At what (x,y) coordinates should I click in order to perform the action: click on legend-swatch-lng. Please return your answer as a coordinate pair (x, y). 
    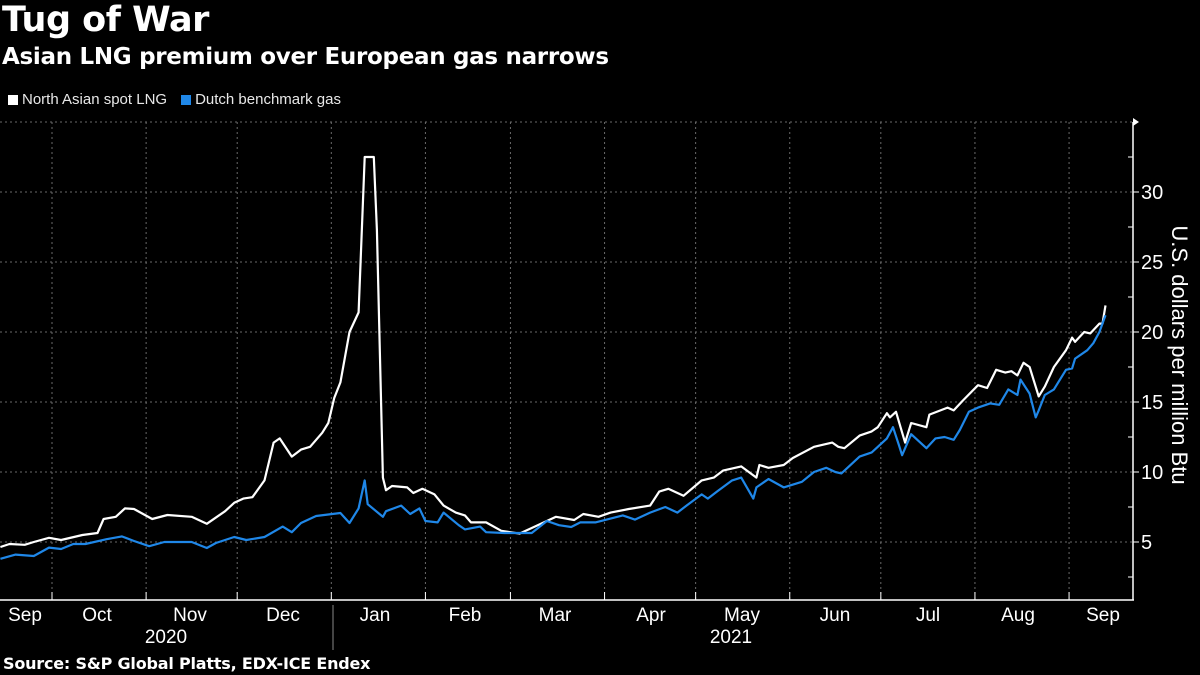
    Looking at the image, I should click on (13, 99).